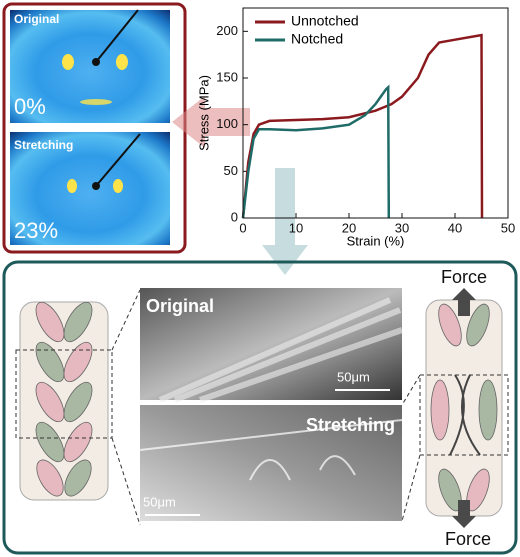 This screenshot has width=520, height=557. Describe the element at coordinates (36, 230) in the screenshot. I see `saxs-strain: 23%` at that location.